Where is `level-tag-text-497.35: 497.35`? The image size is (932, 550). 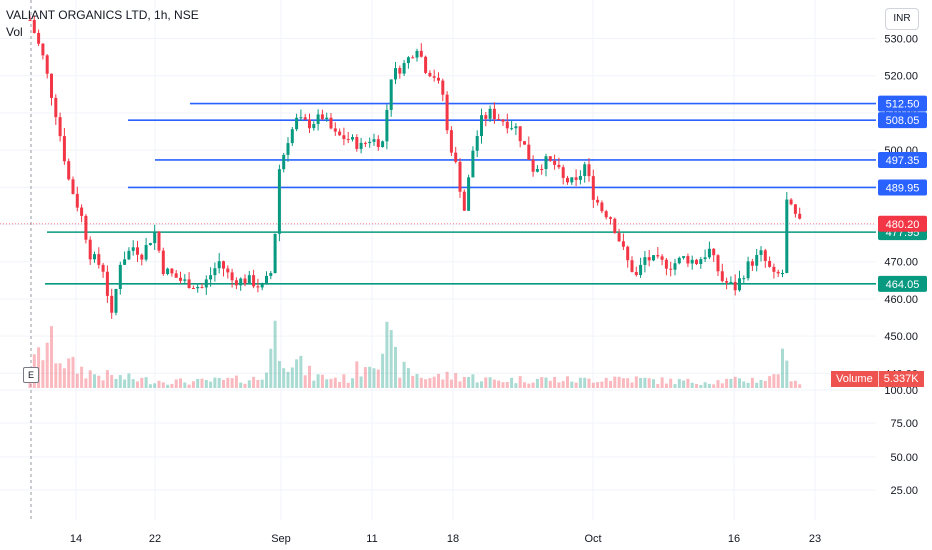
level-tag-text-497.35: 497.35 is located at coordinates (903, 161).